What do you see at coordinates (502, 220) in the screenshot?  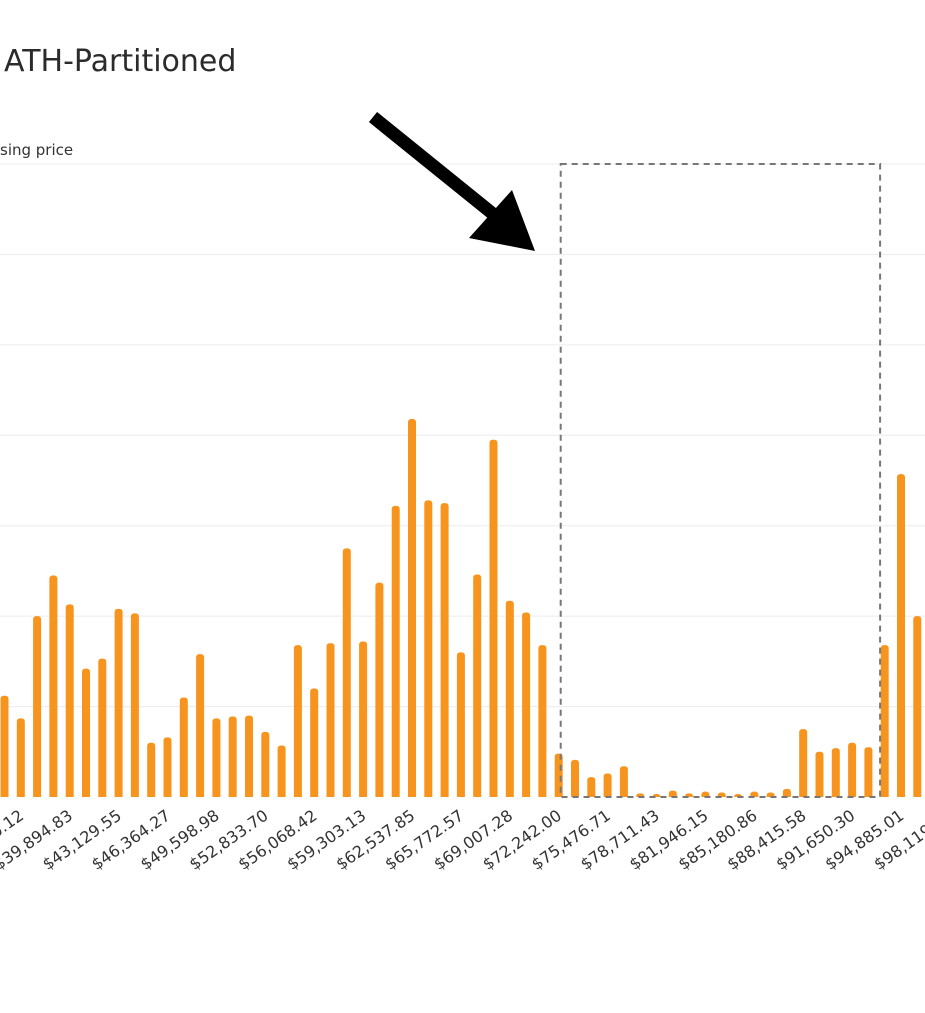 I see `arrow-head` at bounding box center [502, 220].